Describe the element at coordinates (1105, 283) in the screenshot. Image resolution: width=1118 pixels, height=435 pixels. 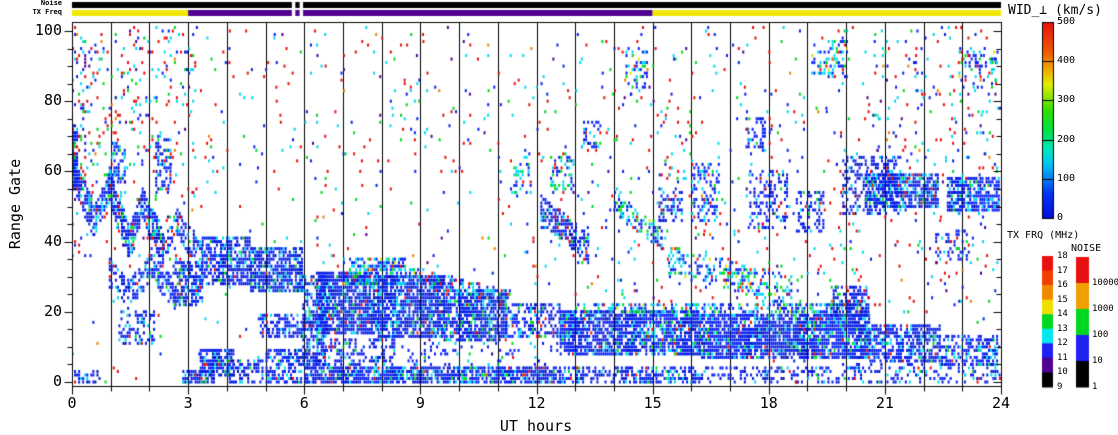
I see `noise-tick-label: 10000` at that location.